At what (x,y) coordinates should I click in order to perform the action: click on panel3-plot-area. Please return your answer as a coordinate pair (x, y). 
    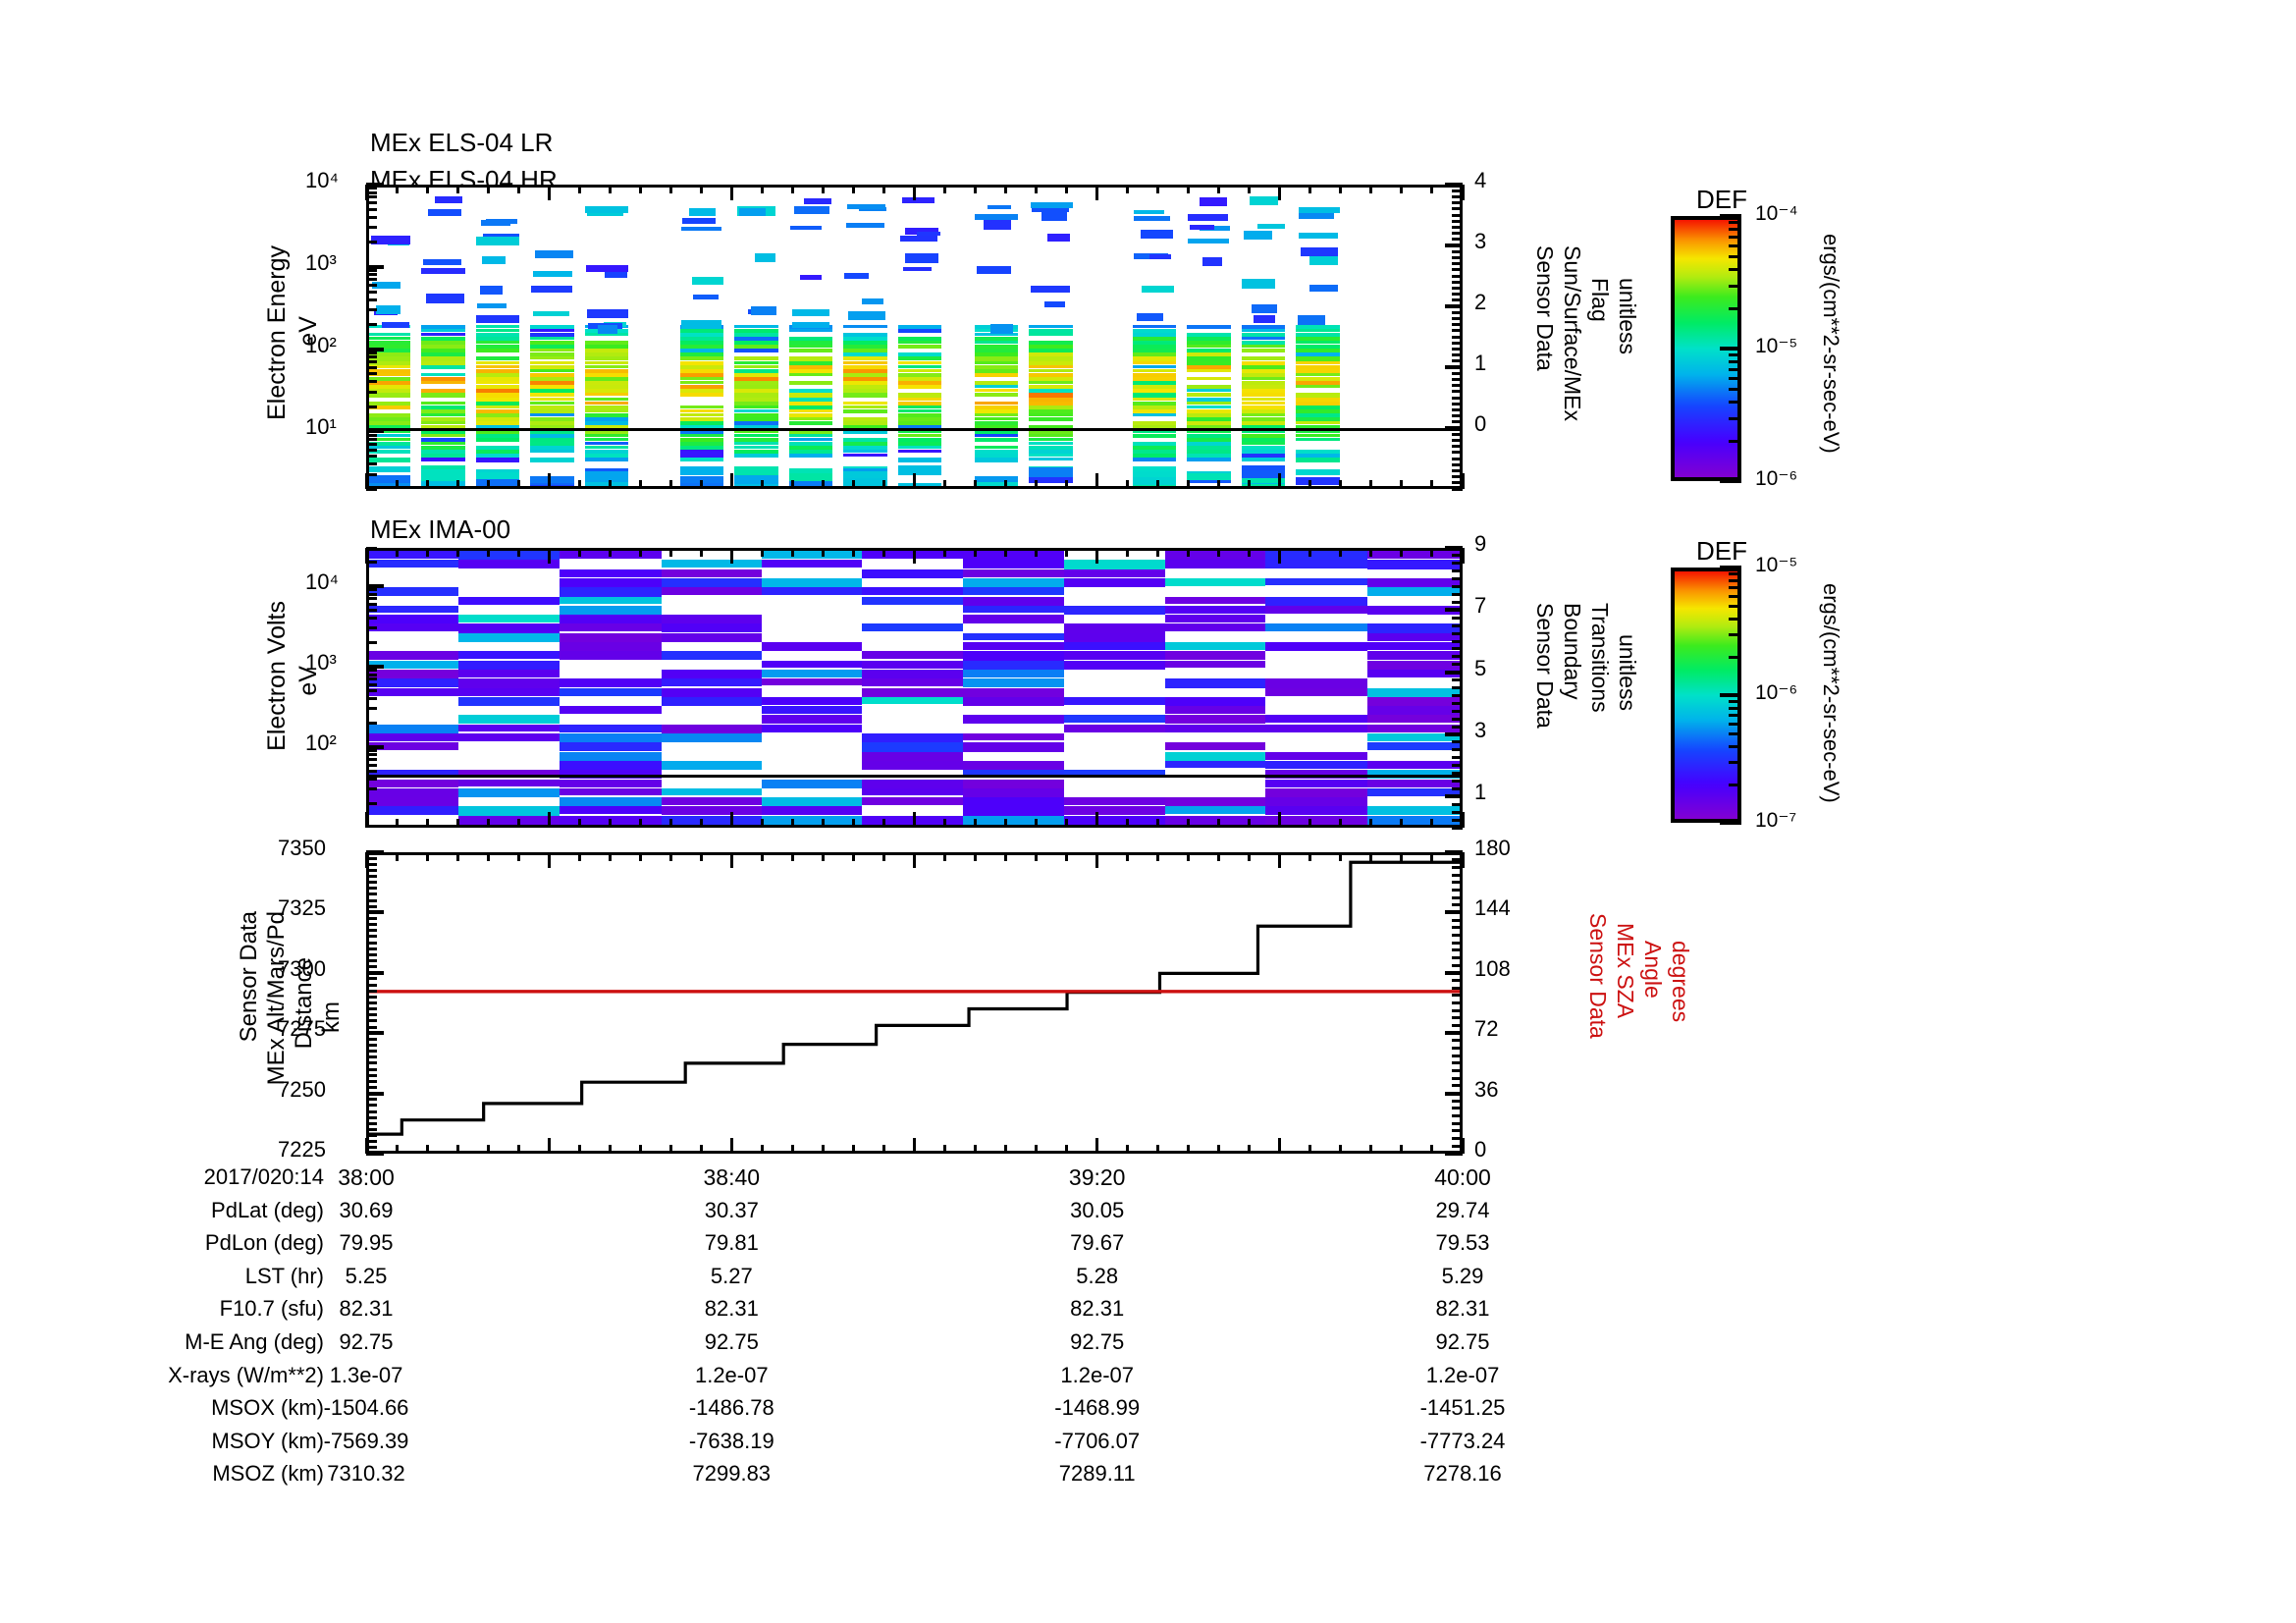
    Looking at the image, I should click on (914, 1003).